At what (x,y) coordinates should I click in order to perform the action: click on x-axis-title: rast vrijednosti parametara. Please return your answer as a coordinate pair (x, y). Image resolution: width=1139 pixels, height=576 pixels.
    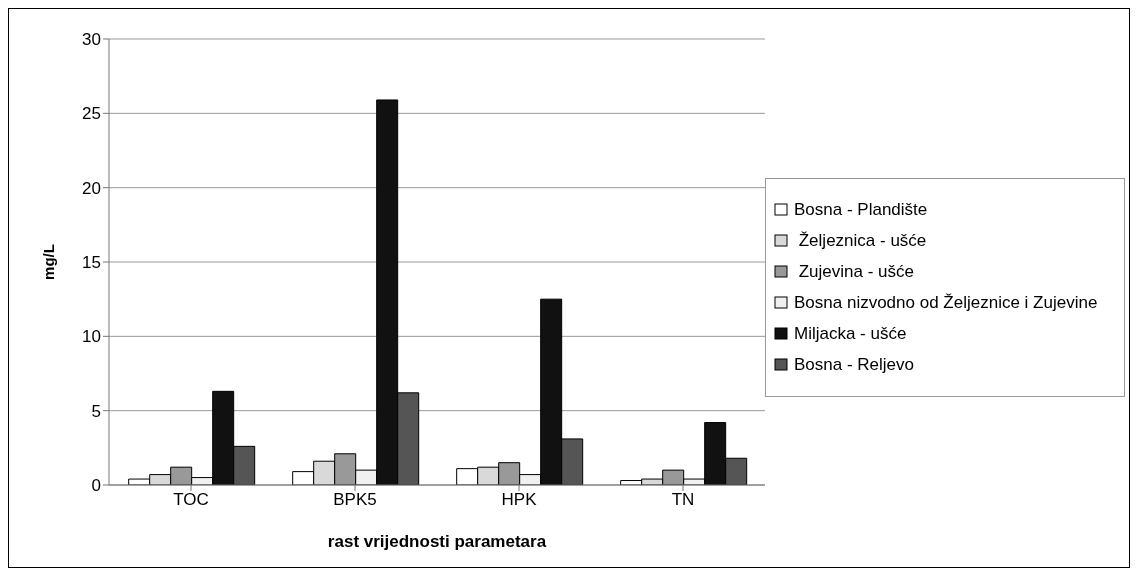
    Looking at the image, I should click on (437, 541).